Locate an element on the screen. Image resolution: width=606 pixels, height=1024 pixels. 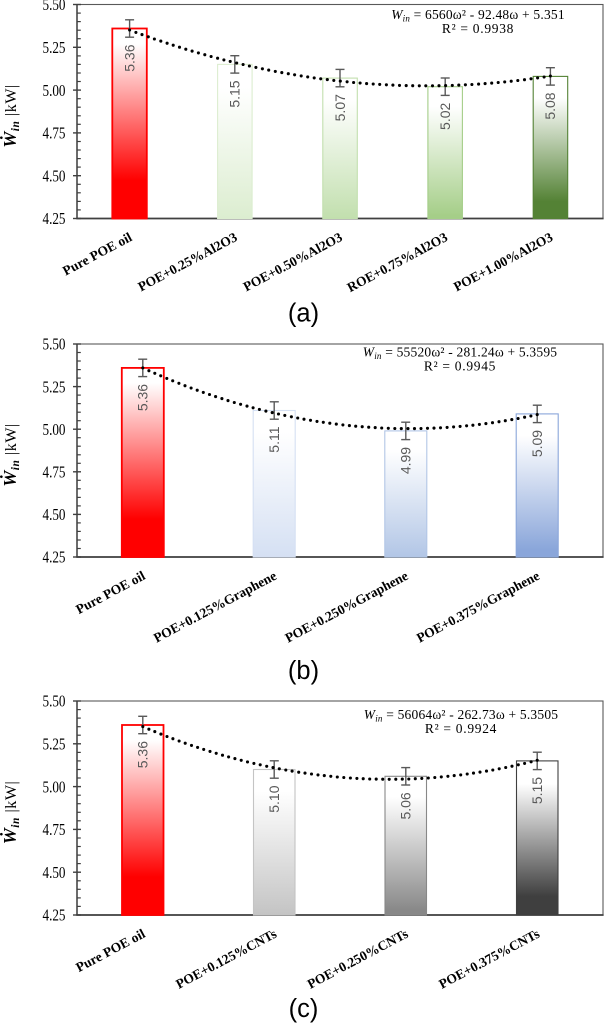
svg-text: 5.08 is located at coordinates (550, 105).